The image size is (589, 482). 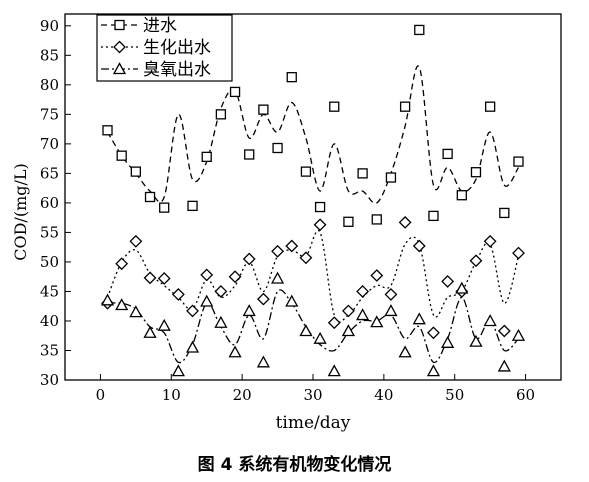 What do you see at coordinates (242, 395) in the screenshot?
I see `x-tick-label: 20` at bounding box center [242, 395].